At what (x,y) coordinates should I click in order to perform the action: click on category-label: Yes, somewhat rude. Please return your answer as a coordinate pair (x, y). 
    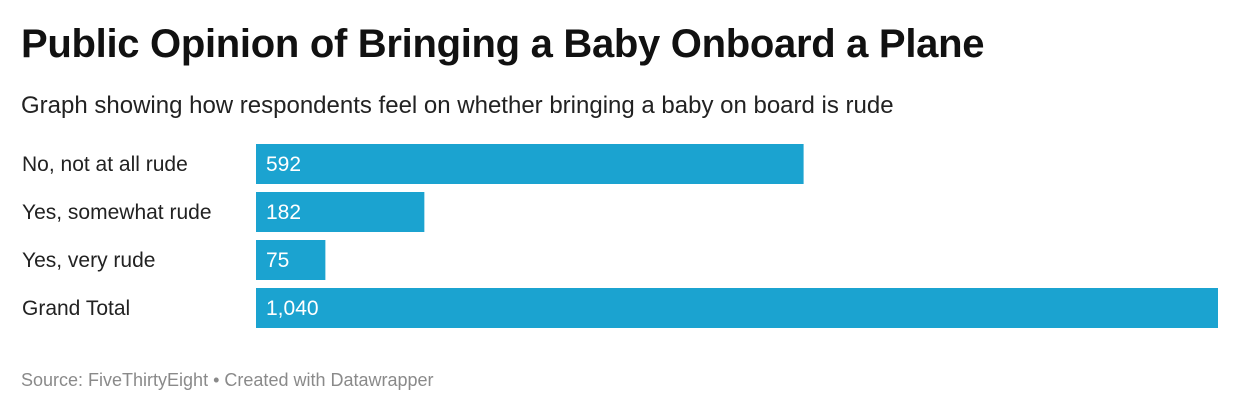
    Looking at the image, I should click on (117, 212).